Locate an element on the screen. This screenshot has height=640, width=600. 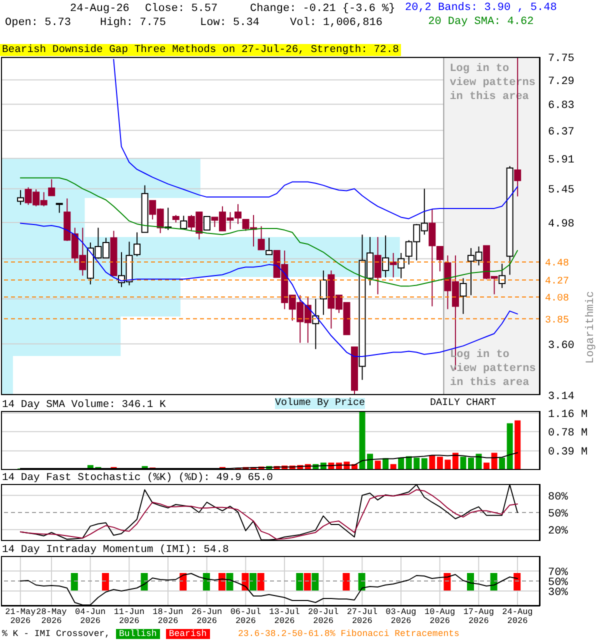
text: Open: 5.73 is located at coordinates (38, 23).